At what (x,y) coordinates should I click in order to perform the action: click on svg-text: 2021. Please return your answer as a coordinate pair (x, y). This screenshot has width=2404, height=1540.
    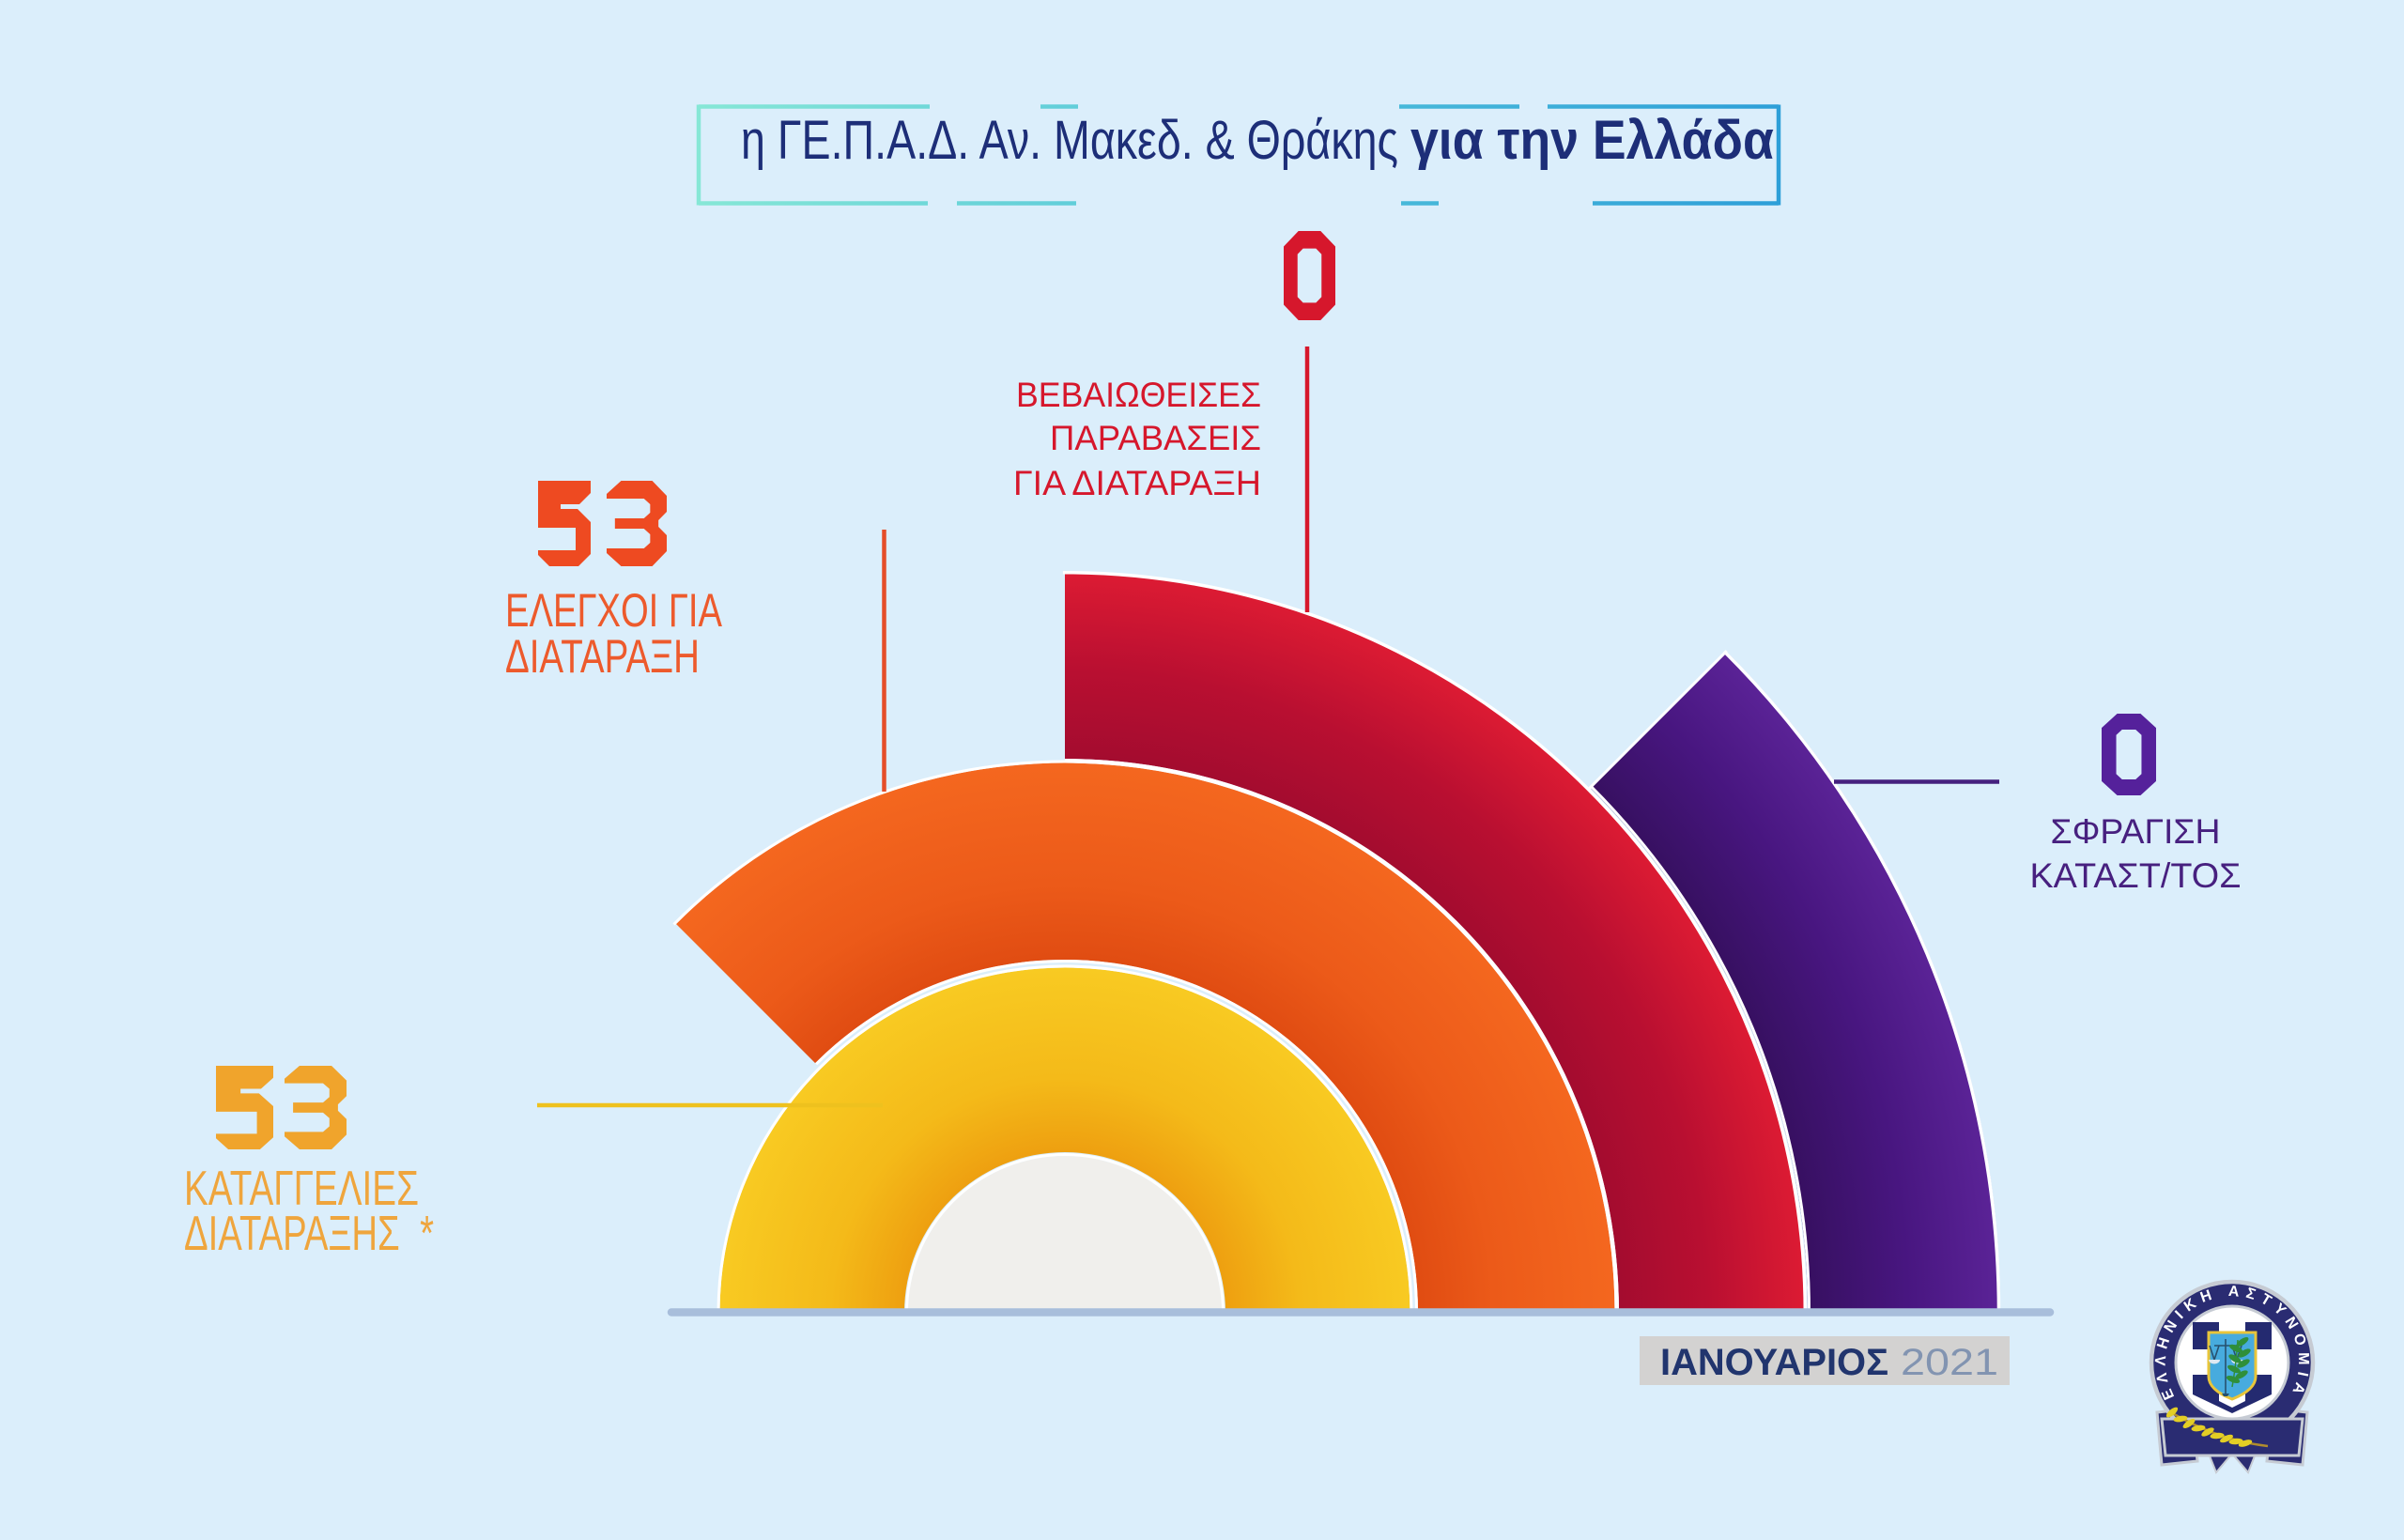
    Looking at the image, I should click on (1949, 1362).